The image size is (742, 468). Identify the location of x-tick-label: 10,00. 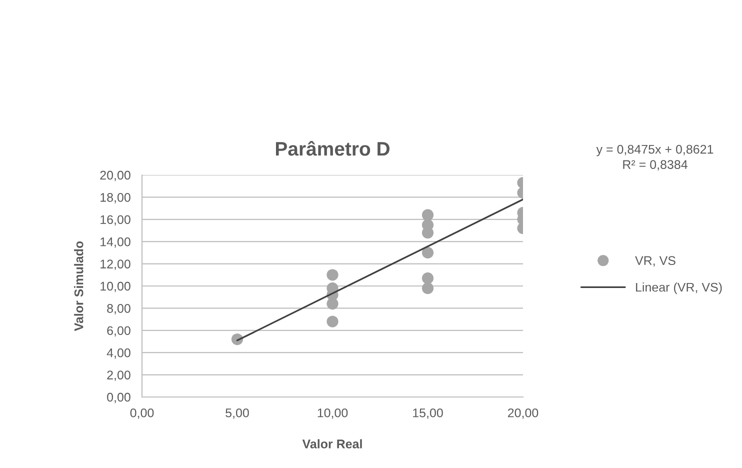
(333, 413).